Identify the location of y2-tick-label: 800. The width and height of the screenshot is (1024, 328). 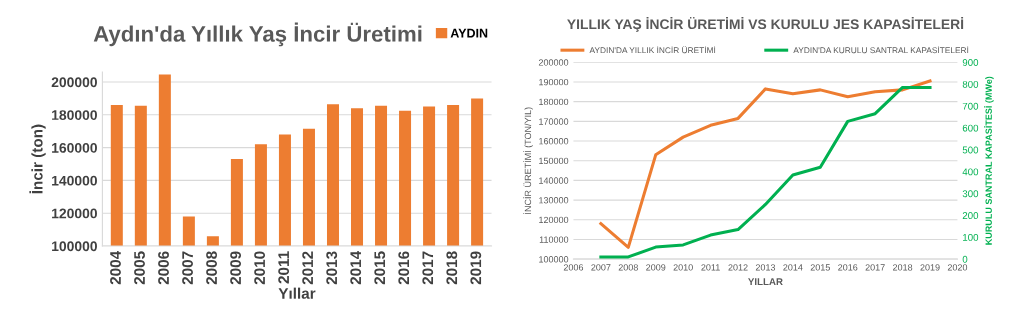
(970, 84).